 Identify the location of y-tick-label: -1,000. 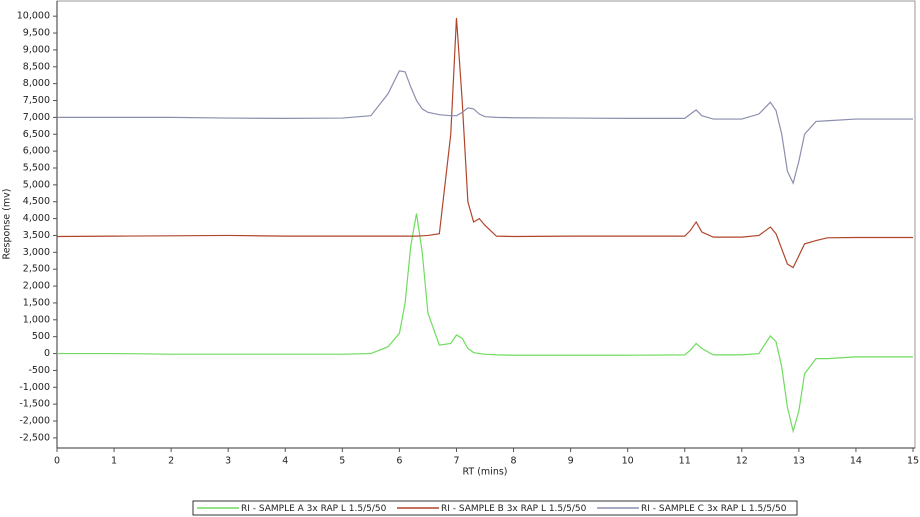
(34, 387).